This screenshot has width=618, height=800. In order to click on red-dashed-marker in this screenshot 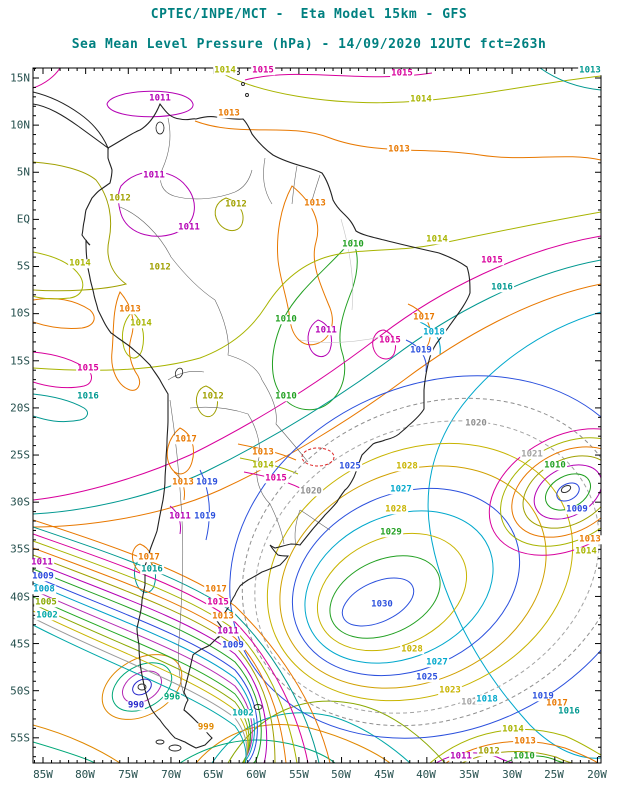, I will do `click(318, 457)`.